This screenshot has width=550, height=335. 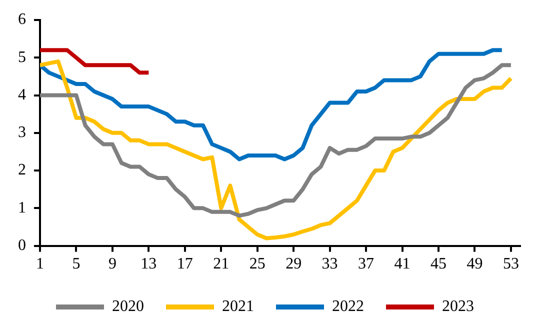 What do you see at coordinates (22, 57) in the screenshot?
I see `y-tick-label: 5` at bounding box center [22, 57].